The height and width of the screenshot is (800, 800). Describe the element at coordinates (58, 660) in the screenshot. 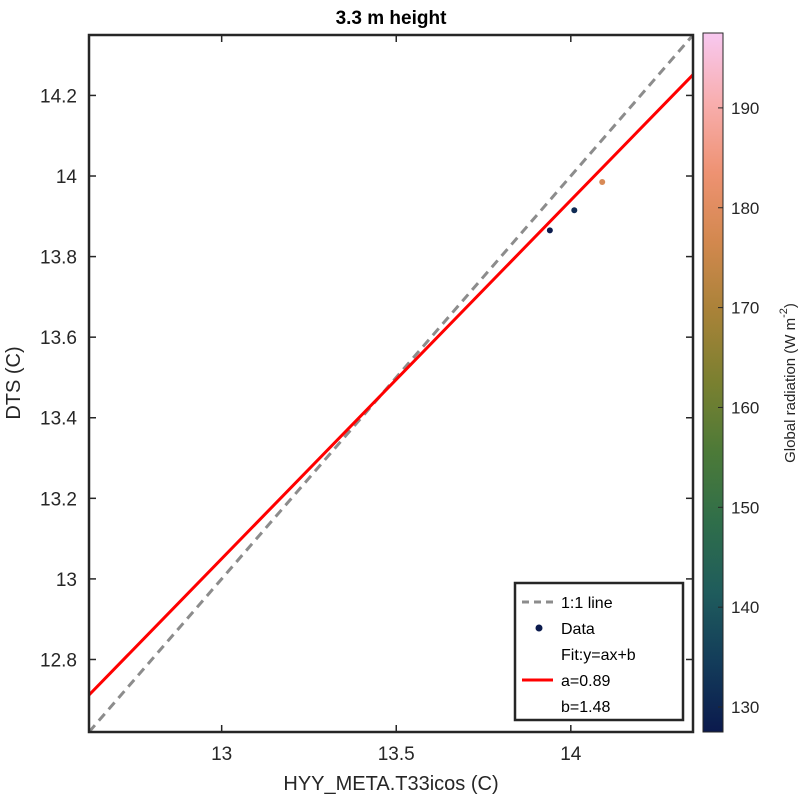

I see `y-tick-label: 12.8` at that location.